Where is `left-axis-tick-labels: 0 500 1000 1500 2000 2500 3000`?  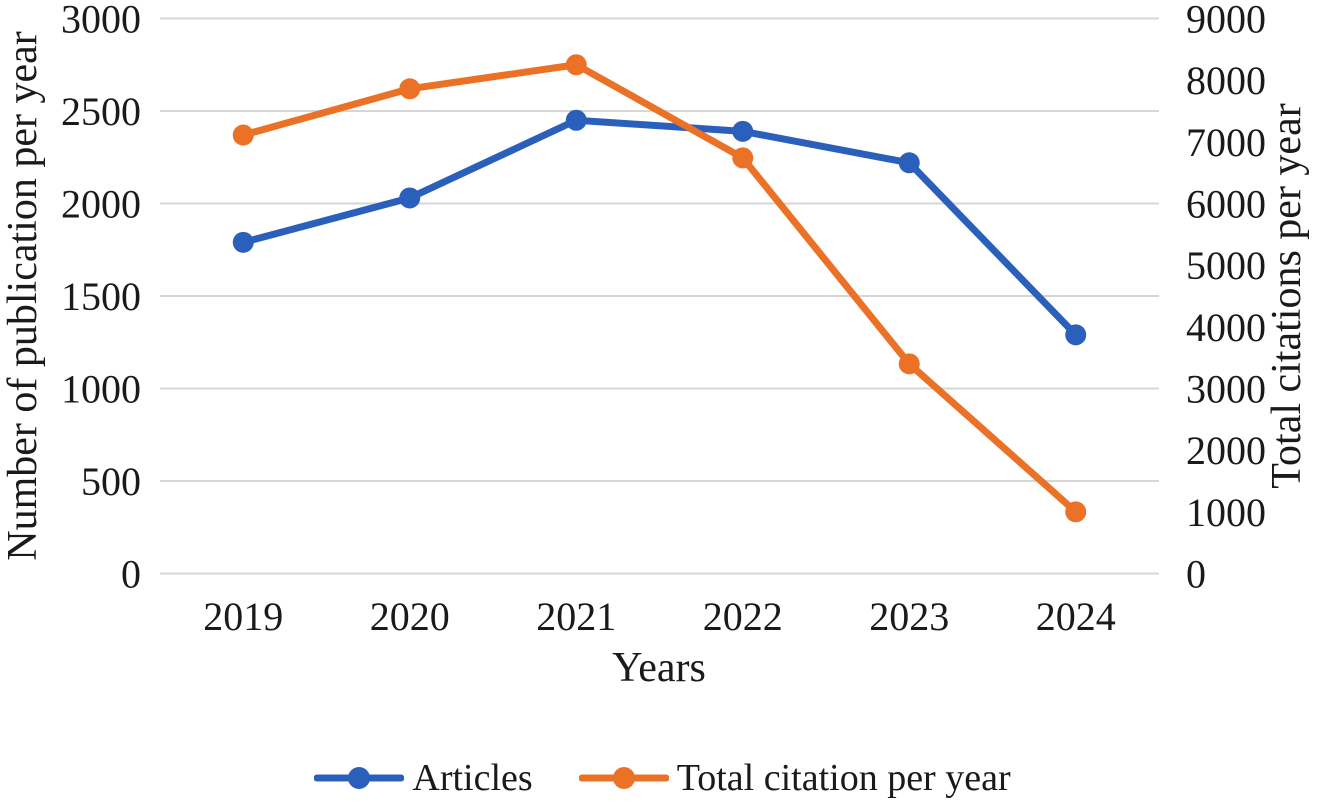
left-axis-tick-labels: 0 500 1000 1500 2000 2500 3000 is located at coordinates (101, 298).